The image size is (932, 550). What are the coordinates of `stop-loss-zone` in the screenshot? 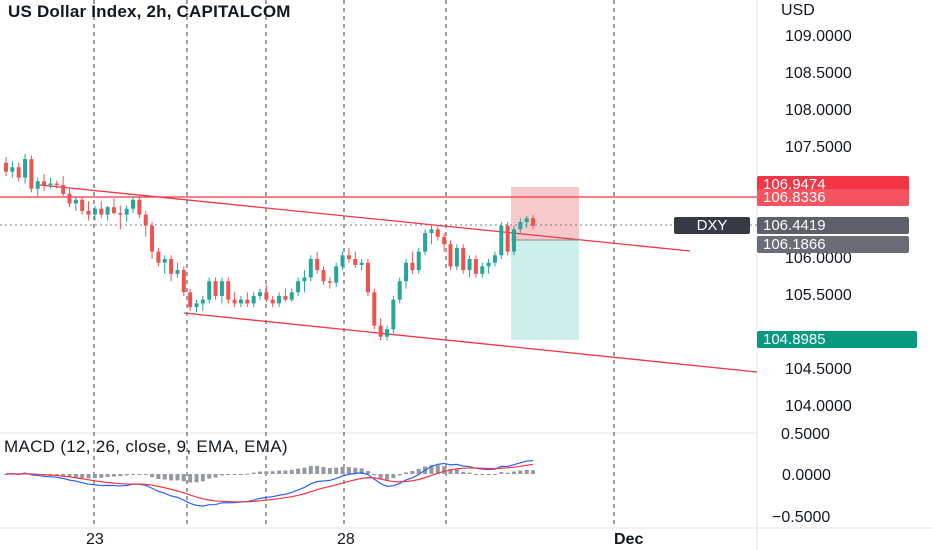 It's located at (545, 213).